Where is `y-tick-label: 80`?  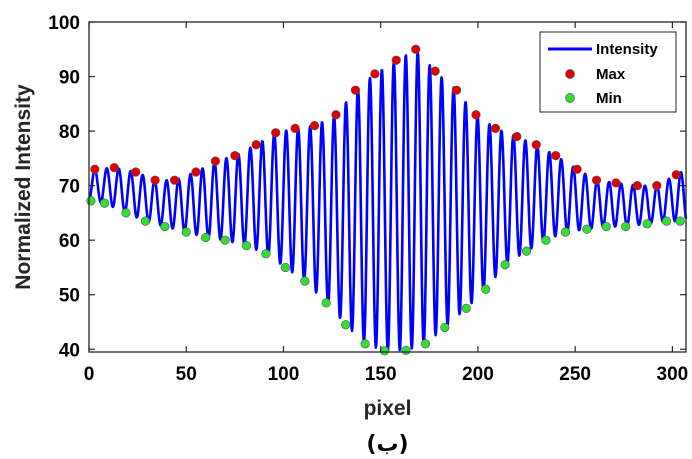
y-tick-label: 80 is located at coordinates (69, 132).